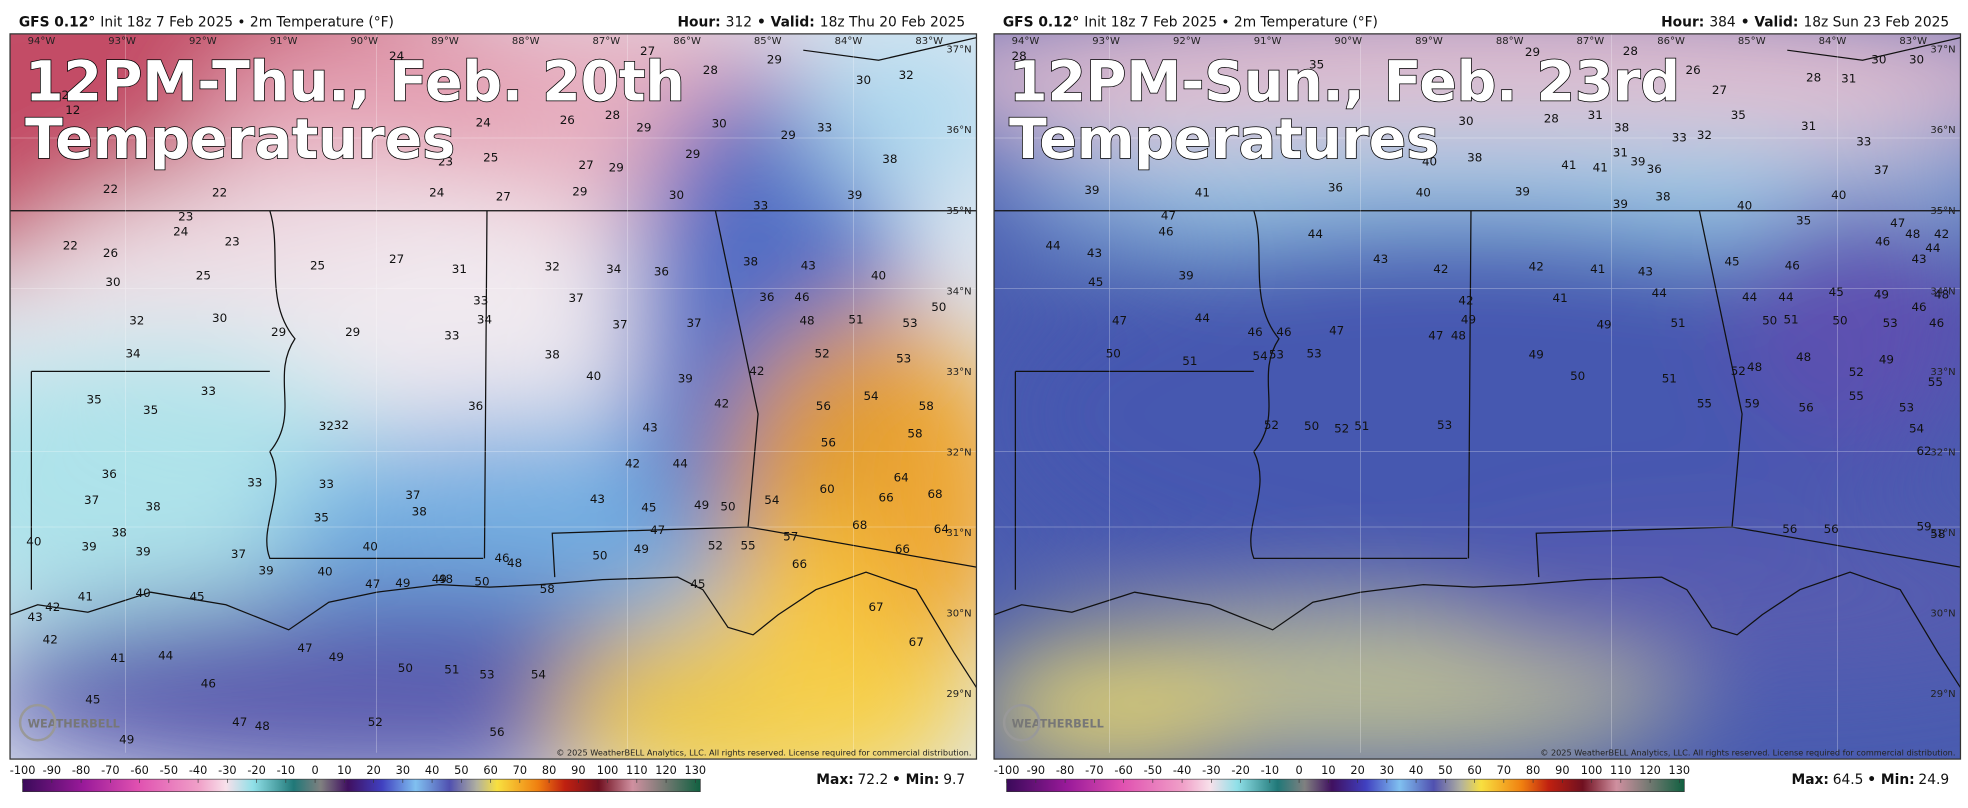 This screenshot has width=1968, height=808. Describe the element at coordinates (958, 533) in the screenshot. I see `lat-label: 31°N` at that location.